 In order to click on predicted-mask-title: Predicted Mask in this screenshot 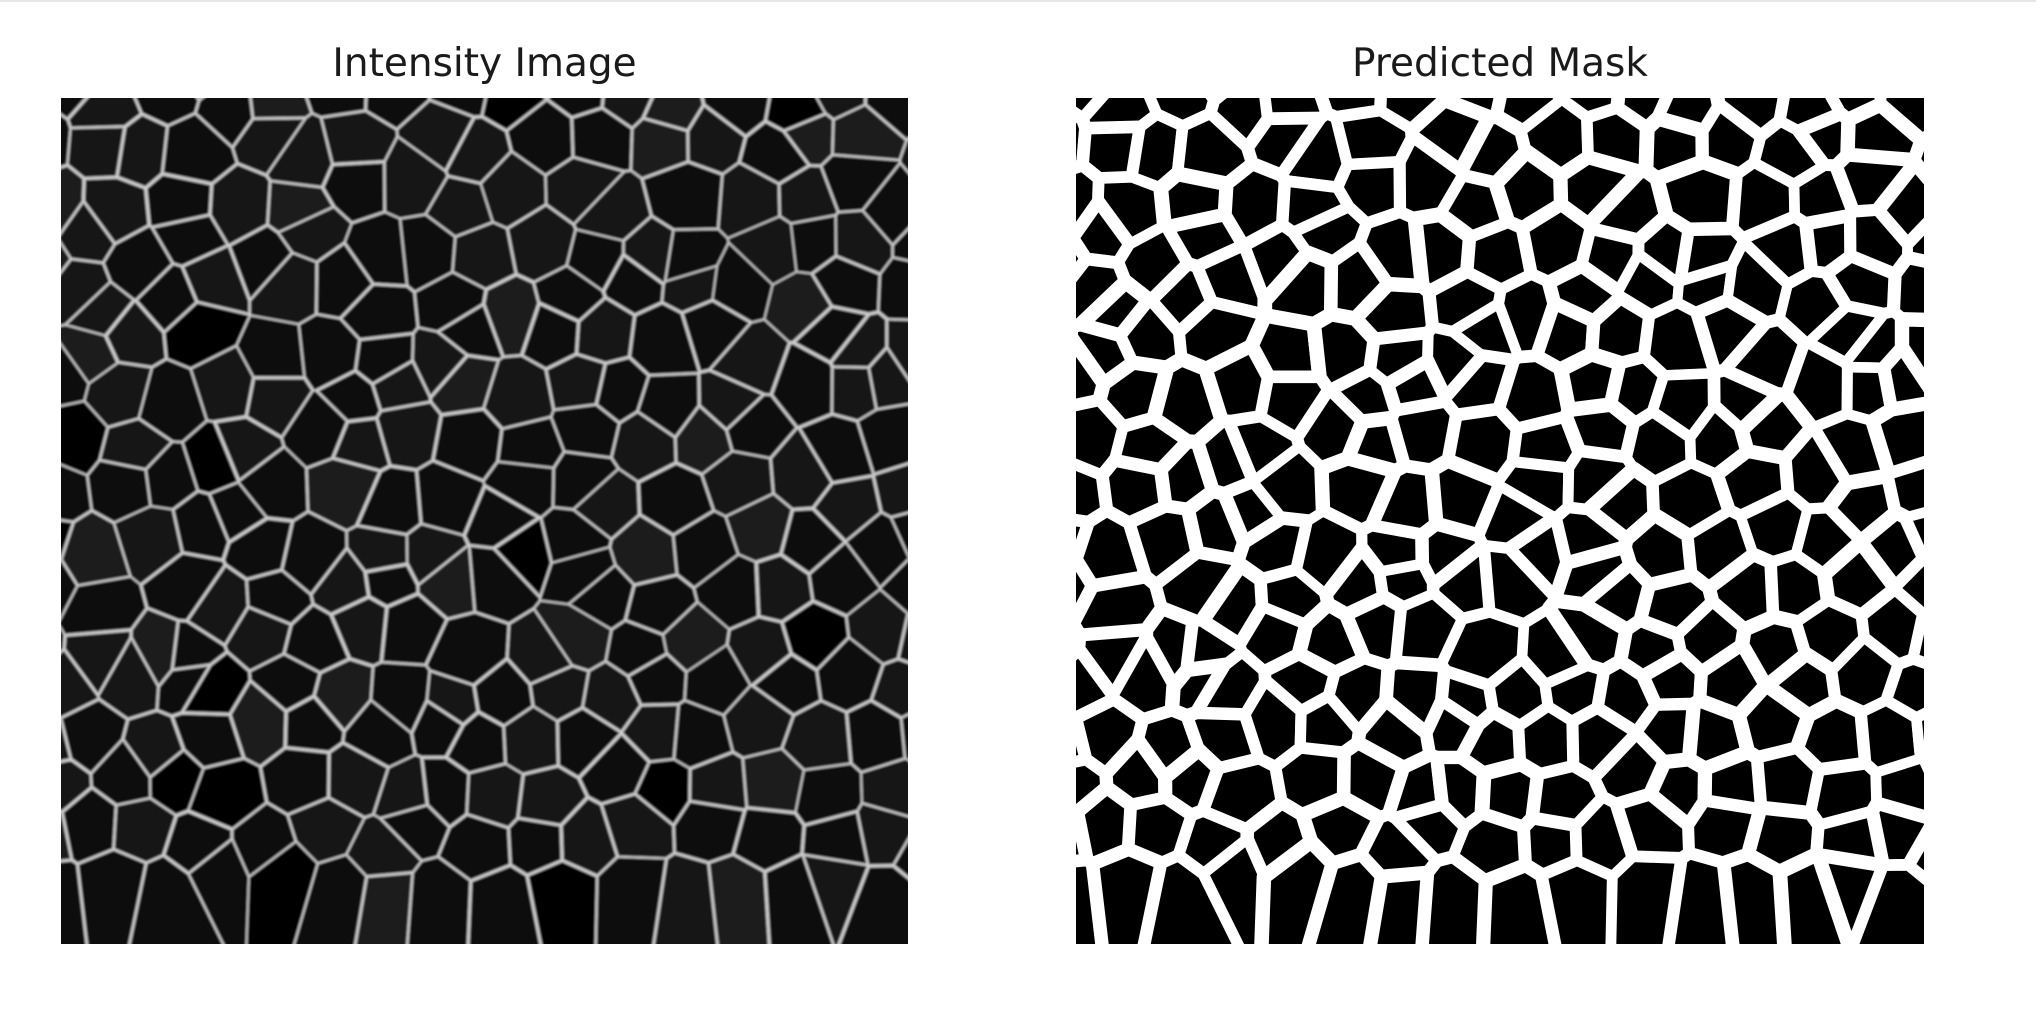, I will do `click(1500, 63)`.